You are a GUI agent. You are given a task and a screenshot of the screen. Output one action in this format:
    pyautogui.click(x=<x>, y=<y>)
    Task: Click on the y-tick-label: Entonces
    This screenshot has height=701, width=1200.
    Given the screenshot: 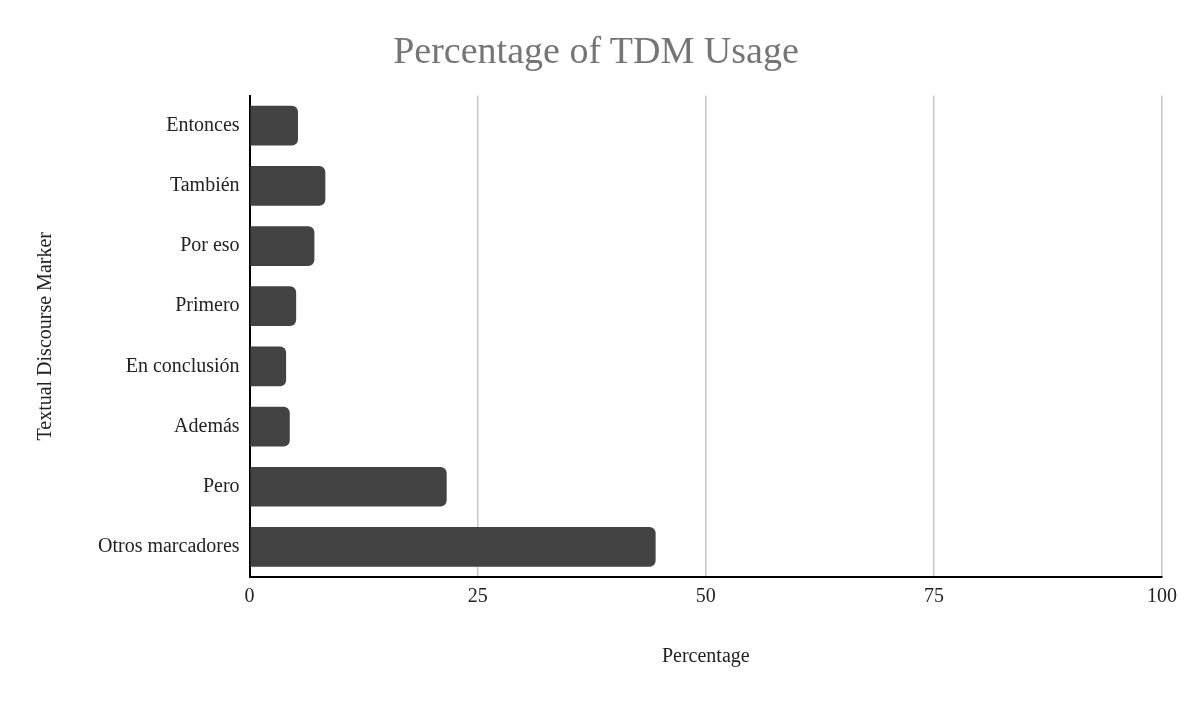 What is the action you would take?
    pyautogui.click(x=203, y=123)
    